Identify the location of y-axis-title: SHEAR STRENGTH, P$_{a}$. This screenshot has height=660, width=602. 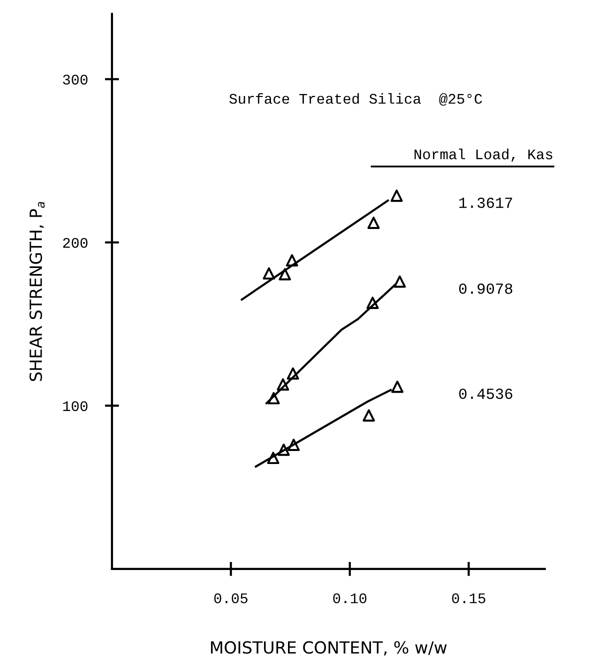
(37, 291).